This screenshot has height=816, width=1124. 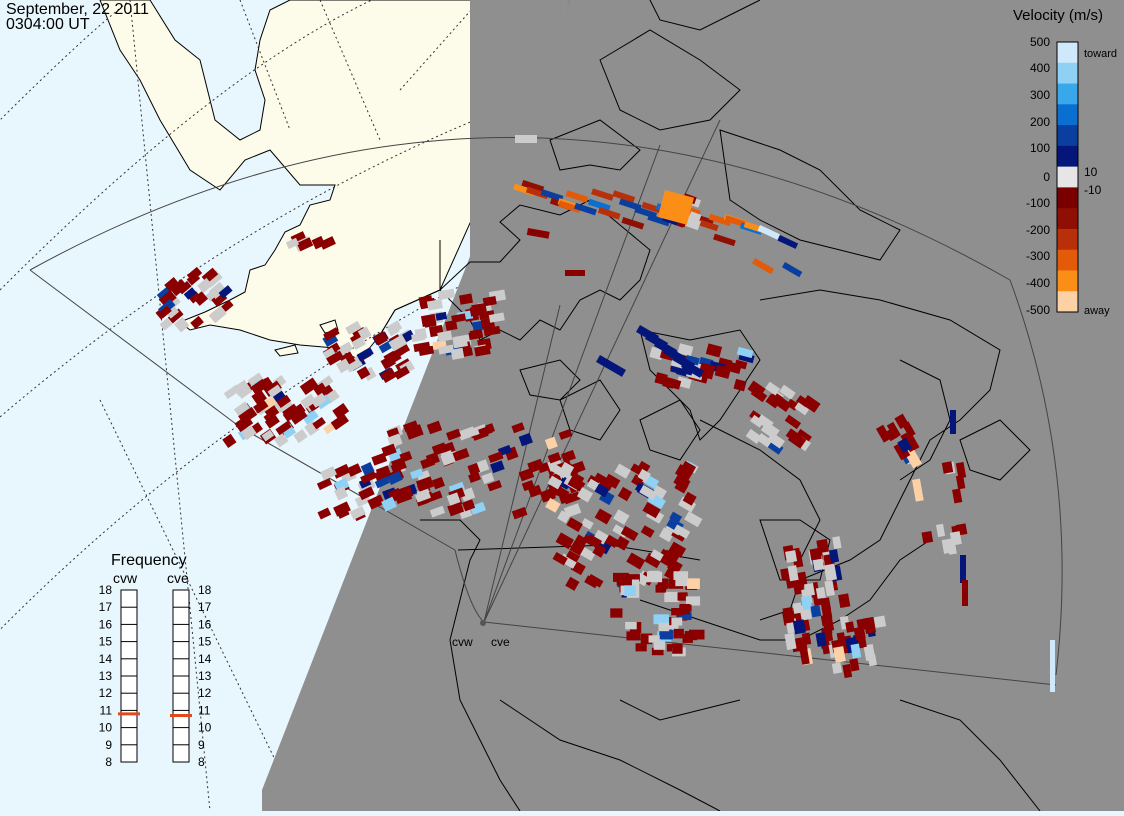 What do you see at coordinates (1046, 177) in the screenshot?
I see `colorbar-tick-label: 0` at bounding box center [1046, 177].